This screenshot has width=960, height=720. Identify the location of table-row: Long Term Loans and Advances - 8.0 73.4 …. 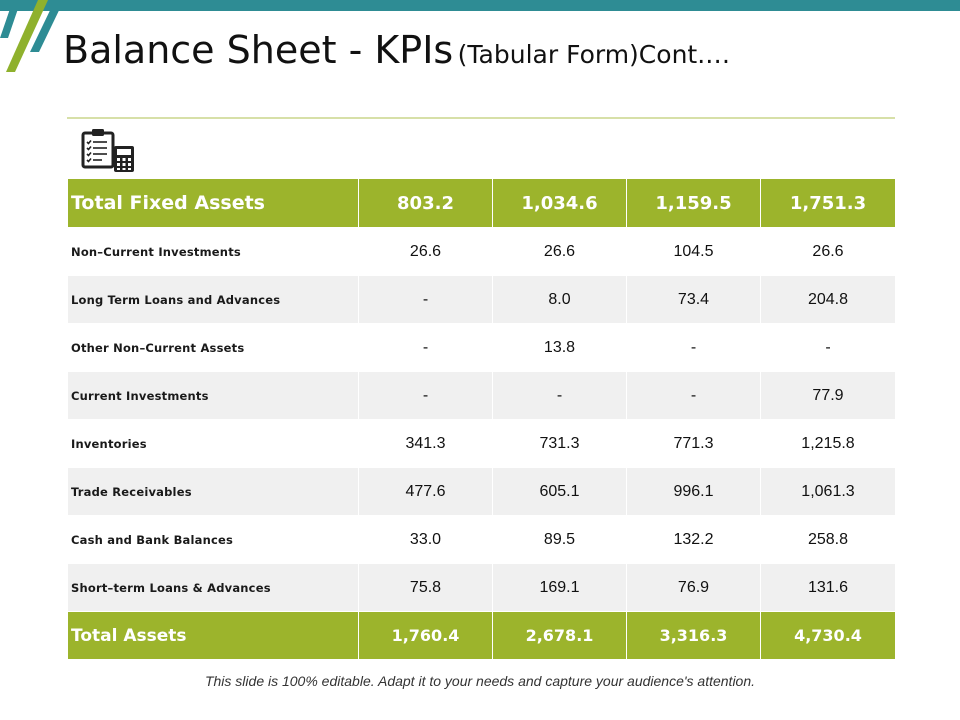
(481, 299).